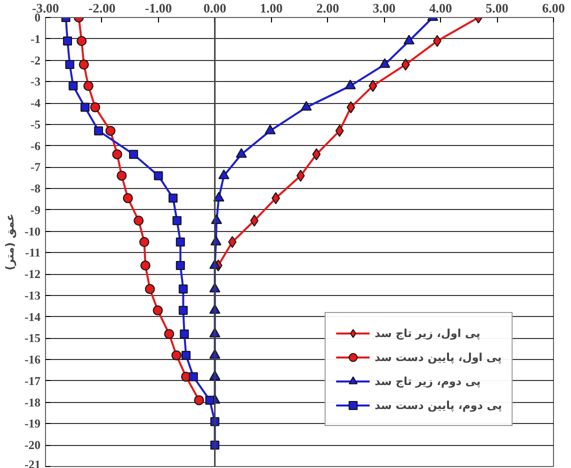 The width and height of the screenshot is (571, 468). I want to click on y-tick-label: -20, so click(32, 445).